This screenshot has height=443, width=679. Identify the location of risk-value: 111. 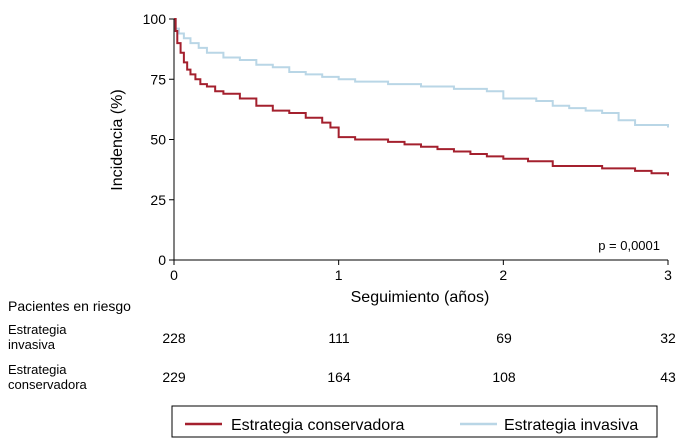
(338, 338).